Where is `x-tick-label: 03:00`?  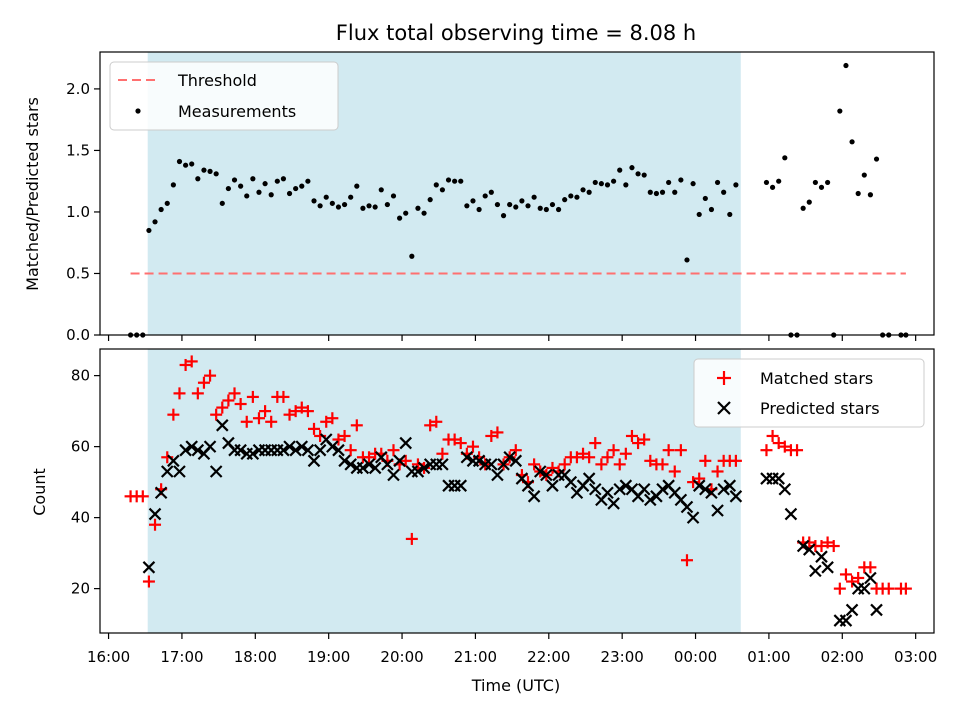
x-tick-label: 03:00 is located at coordinates (915, 657).